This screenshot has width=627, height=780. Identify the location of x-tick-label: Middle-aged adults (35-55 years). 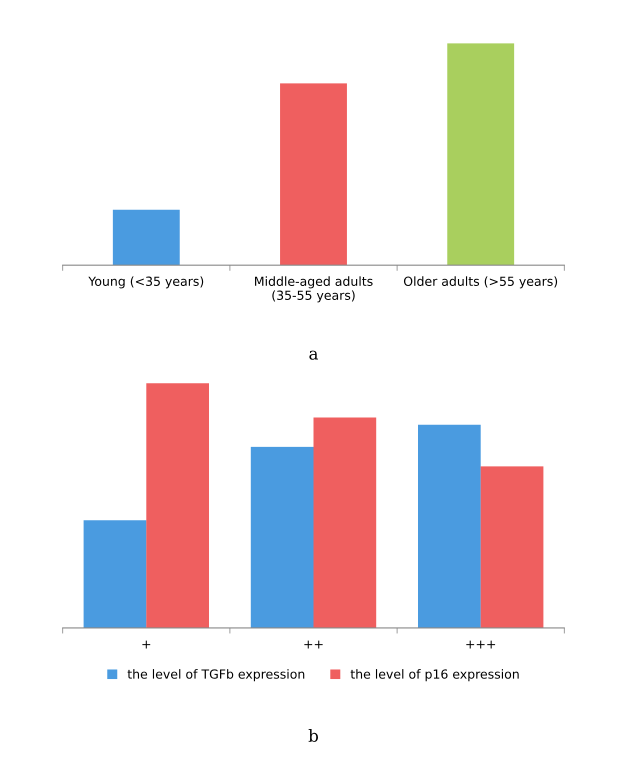
(314, 289).